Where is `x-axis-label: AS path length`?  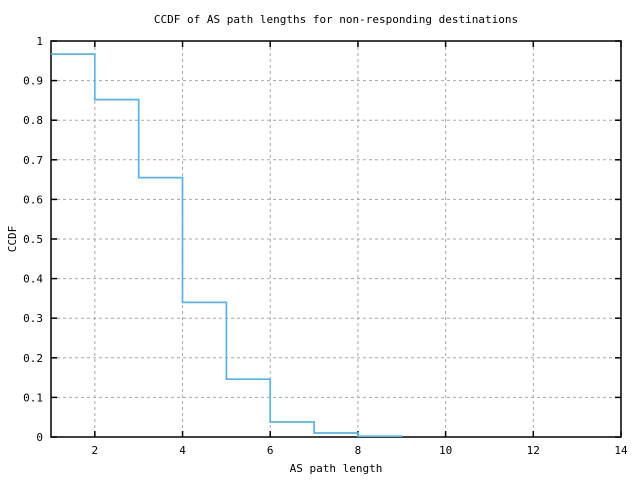 x-axis-label: AS path length is located at coordinates (336, 468).